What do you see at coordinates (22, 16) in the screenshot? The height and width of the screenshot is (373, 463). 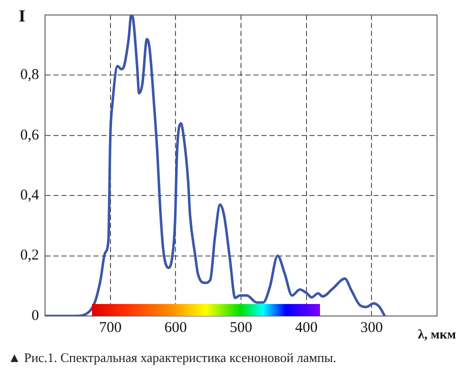 I see `y-axis-title: I` at bounding box center [22, 16].